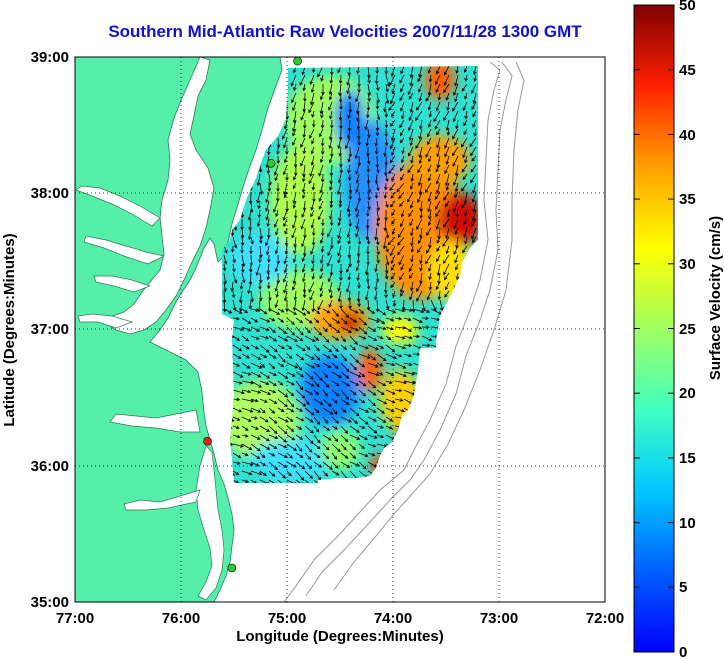  I want to click on colorbar-label: Surface Velocity (cm/s), so click(715, 298).